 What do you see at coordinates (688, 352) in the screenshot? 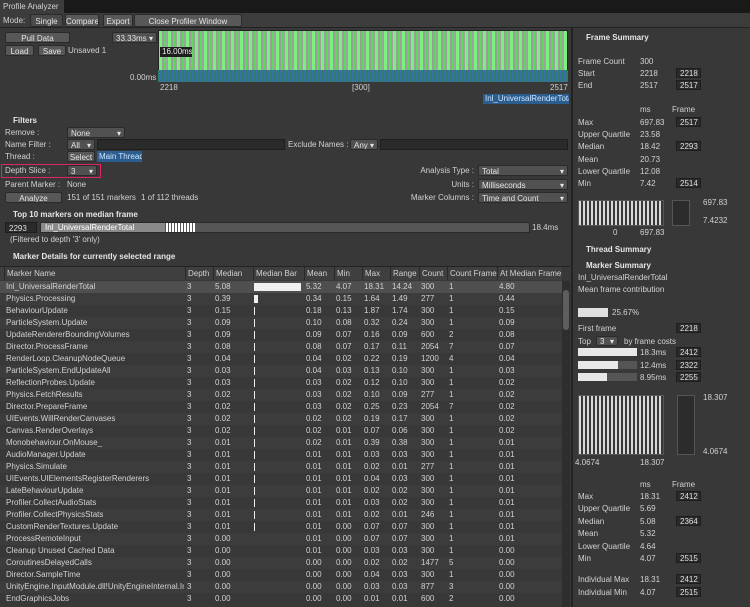
I see `top-frame-box: 2412` at bounding box center [688, 352].